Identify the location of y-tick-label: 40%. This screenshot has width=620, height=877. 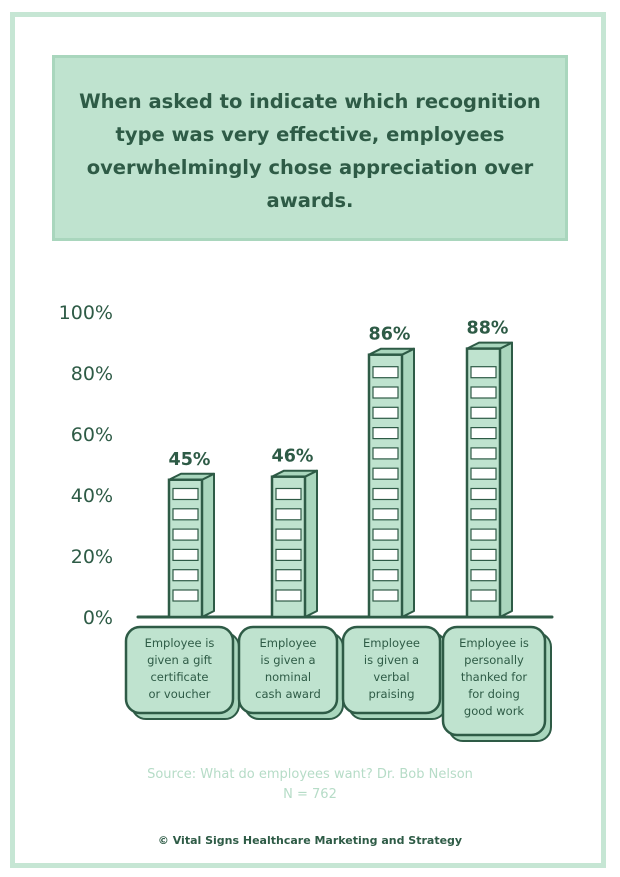
(92, 496).